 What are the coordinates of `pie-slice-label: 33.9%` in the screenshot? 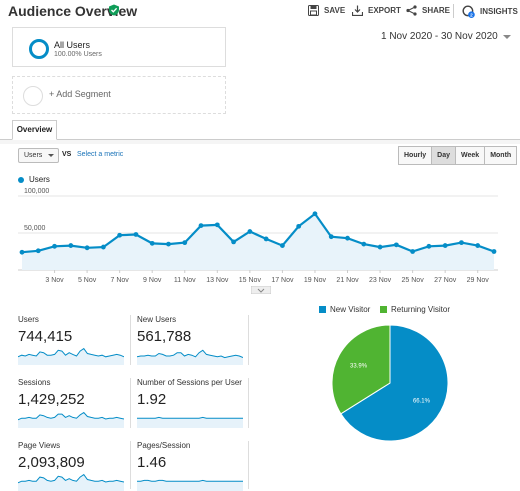 It's located at (359, 367).